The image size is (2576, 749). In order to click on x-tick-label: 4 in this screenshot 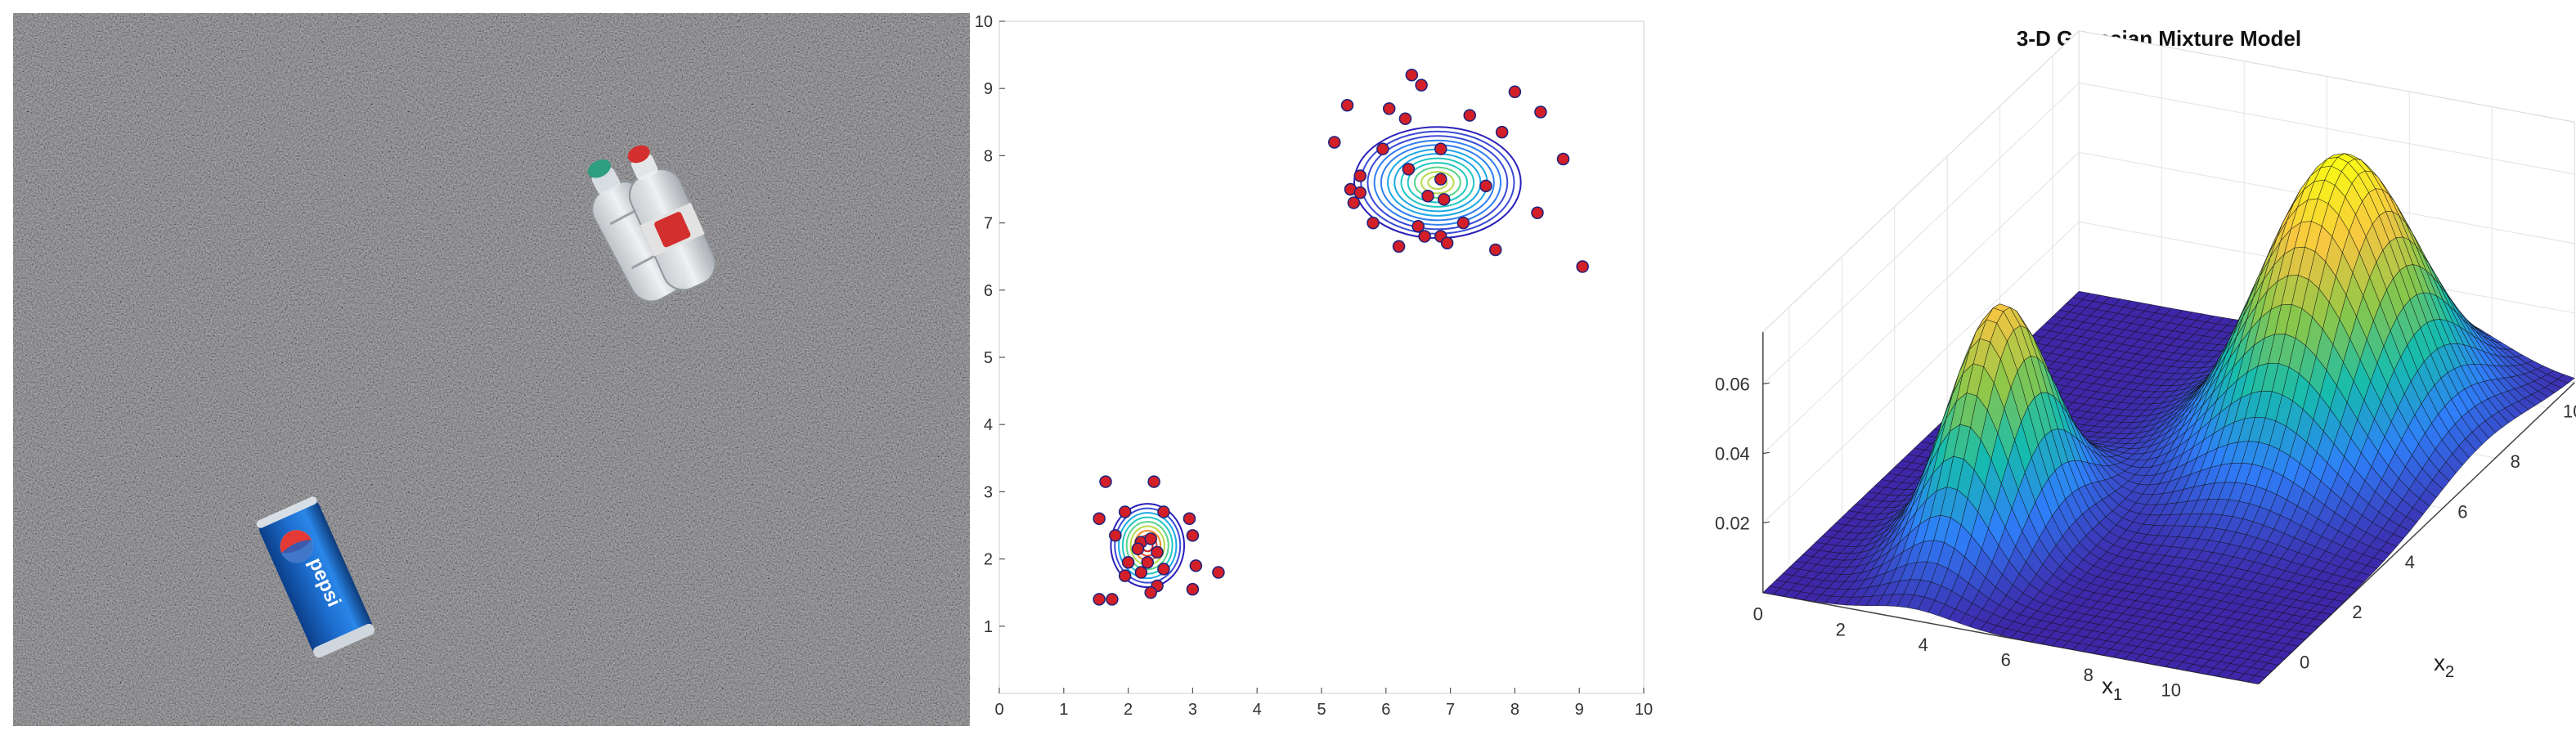, I will do `click(1257, 710)`.